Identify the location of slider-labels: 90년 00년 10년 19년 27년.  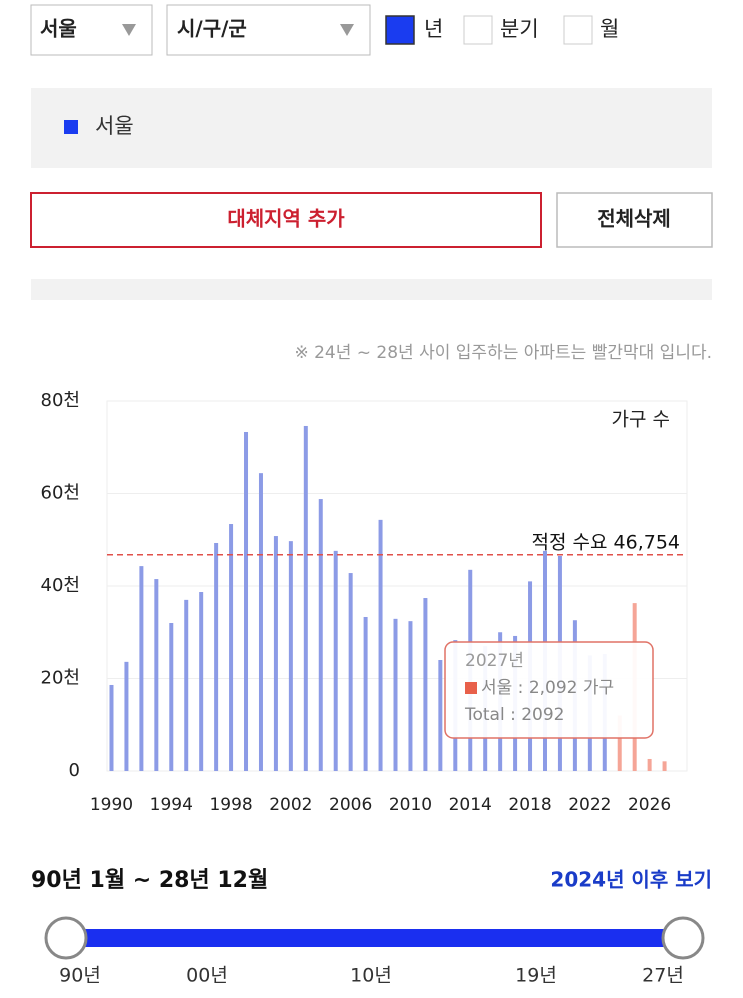
(371, 976).